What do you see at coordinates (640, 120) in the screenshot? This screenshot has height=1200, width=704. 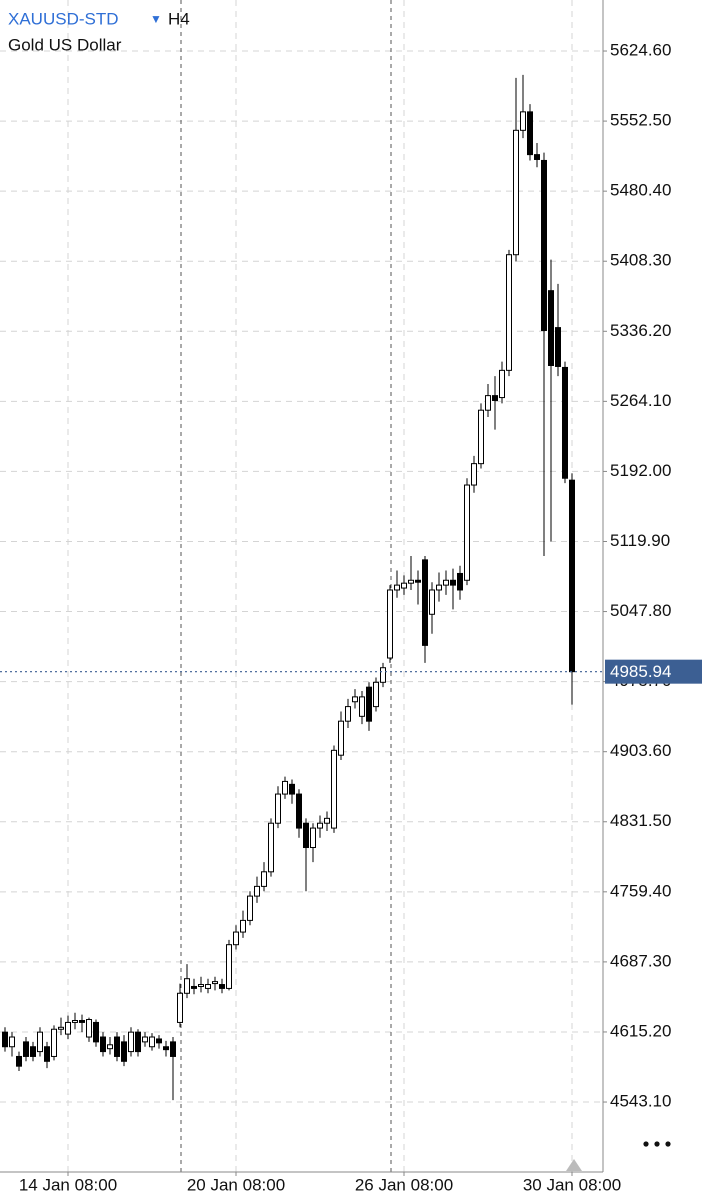 I see `y-tick-label: 5552.50` at bounding box center [640, 120].